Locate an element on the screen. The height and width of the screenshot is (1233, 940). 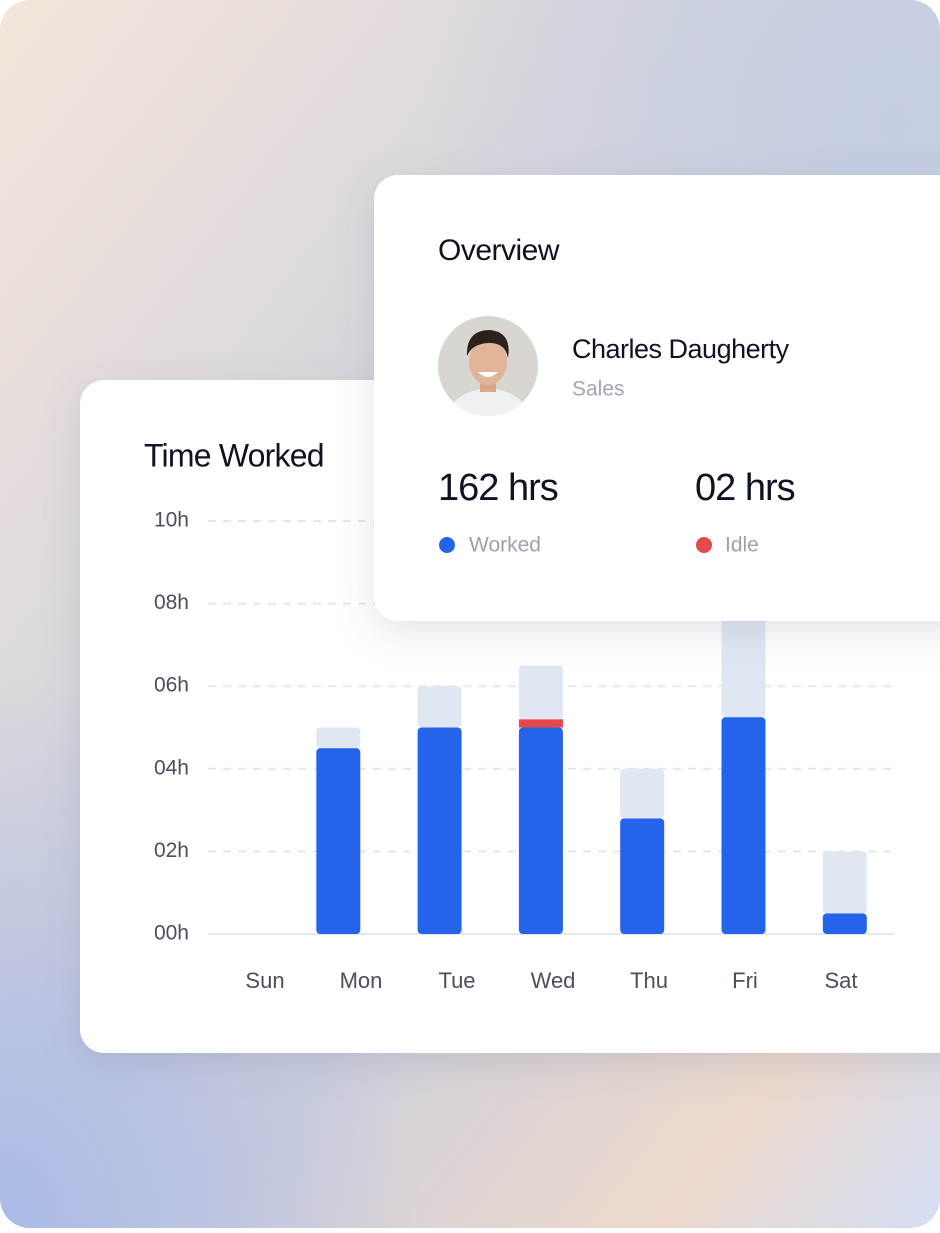
x-tick-label: Mon is located at coordinates (361, 980).